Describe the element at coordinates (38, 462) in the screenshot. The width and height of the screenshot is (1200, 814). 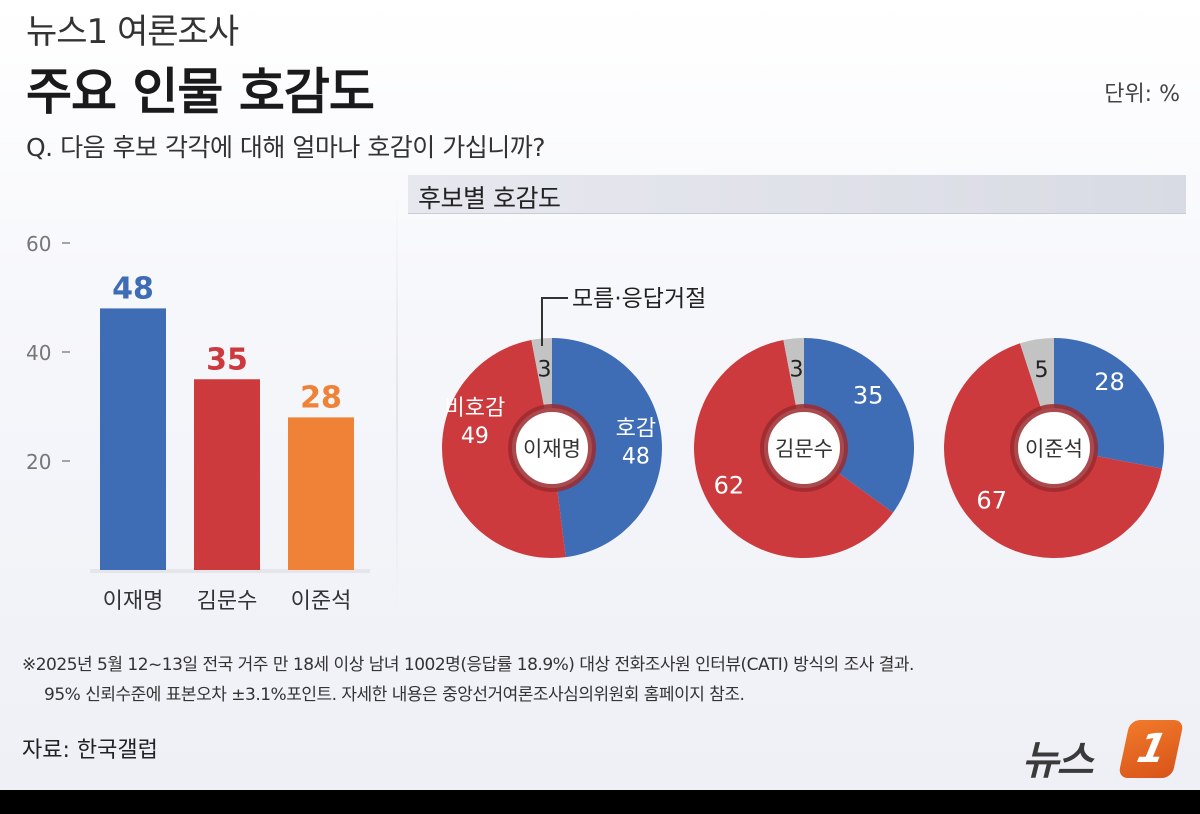
I see `y-tick-label: 20` at that location.